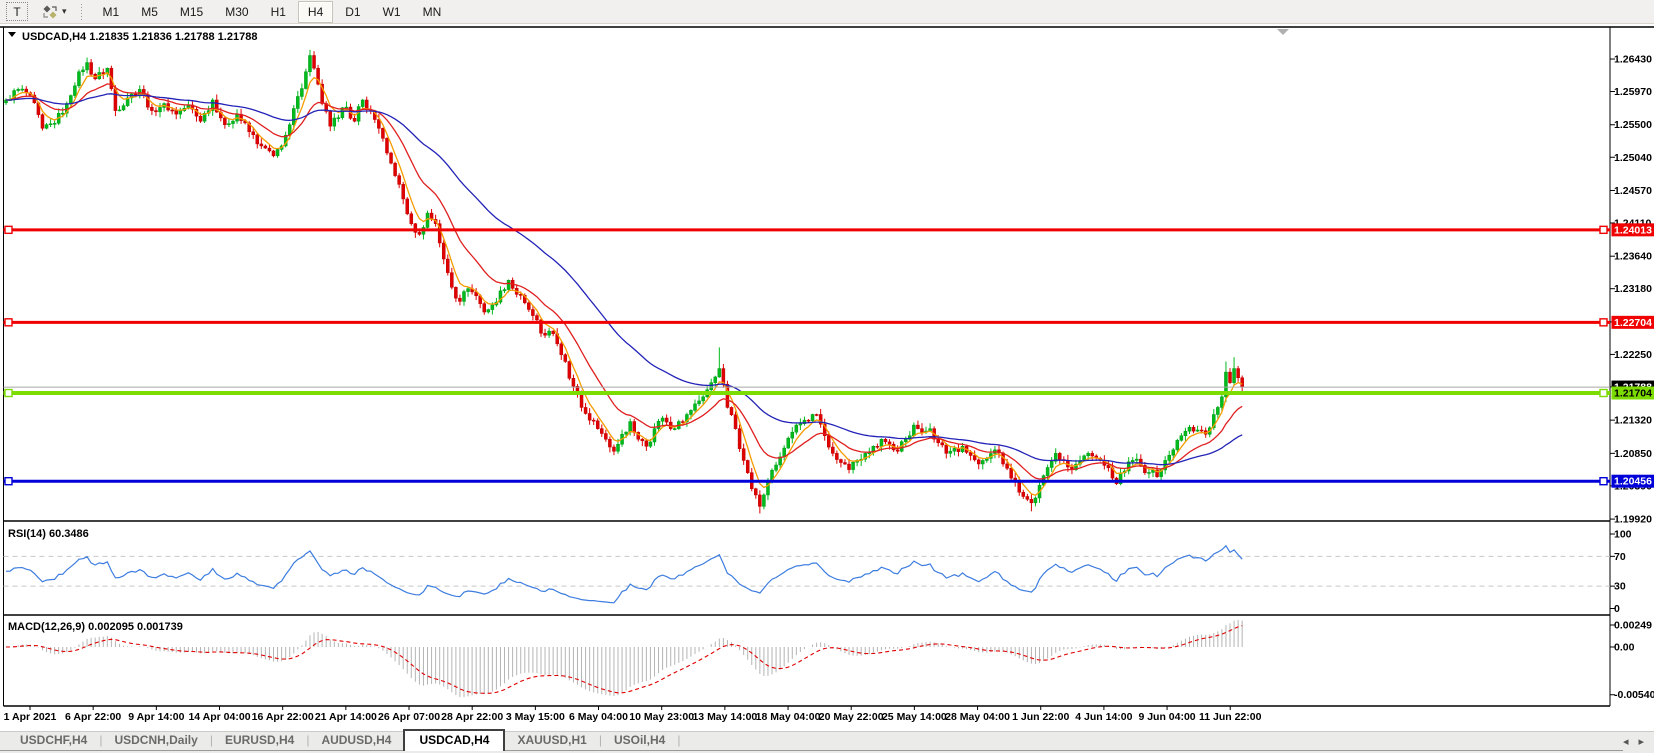 This screenshot has height=753, width=1654. Describe the element at coordinates (1634, 695) in the screenshot. I see `macd-axis-label: -0.005403` at that location.